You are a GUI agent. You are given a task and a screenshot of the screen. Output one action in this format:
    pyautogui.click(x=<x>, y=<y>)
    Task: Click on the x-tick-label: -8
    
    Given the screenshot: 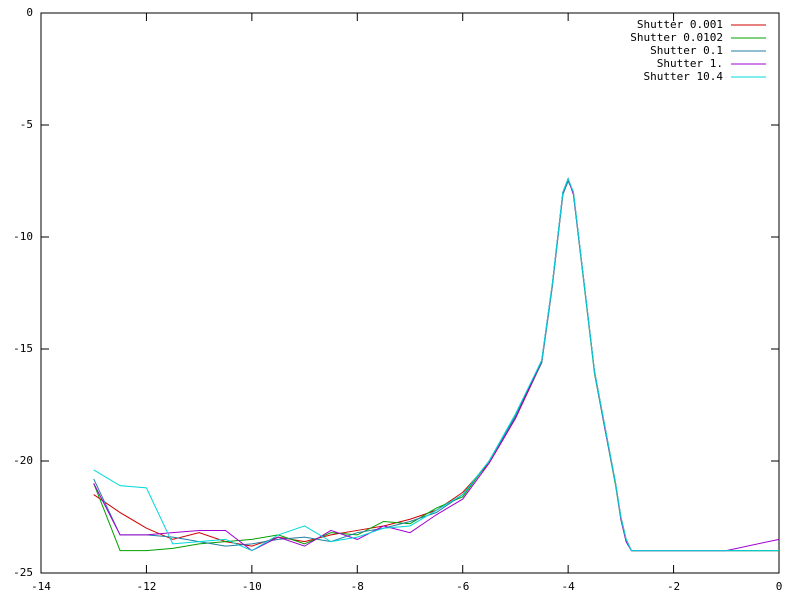 What is the action you would take?
    pyautogui.click(x=357, y=586)
    